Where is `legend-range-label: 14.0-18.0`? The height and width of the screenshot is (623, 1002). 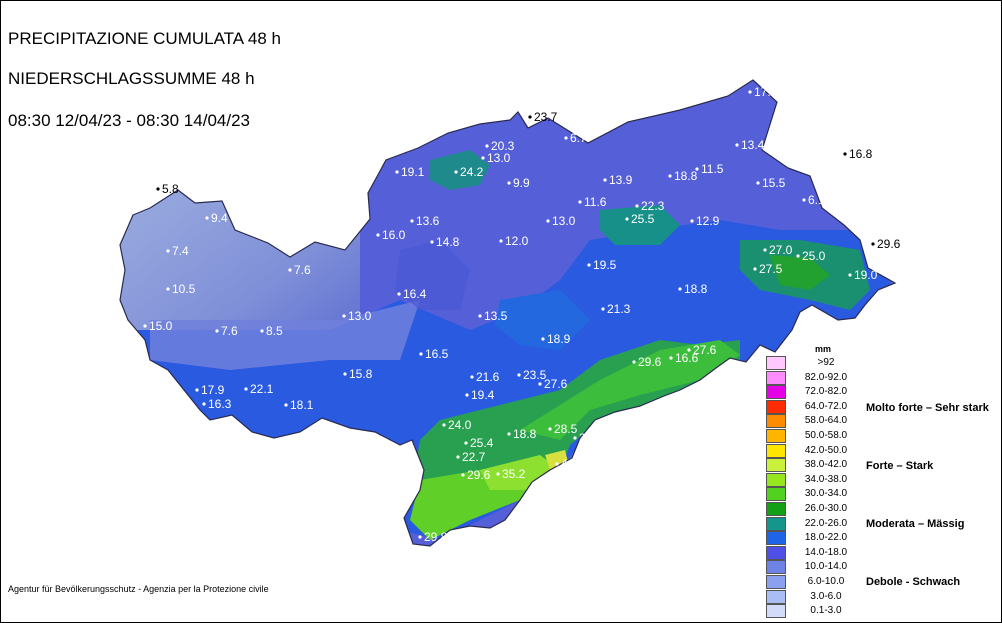 legend-range-label: 14.0-18.0 is located at coordinates (826, 552).